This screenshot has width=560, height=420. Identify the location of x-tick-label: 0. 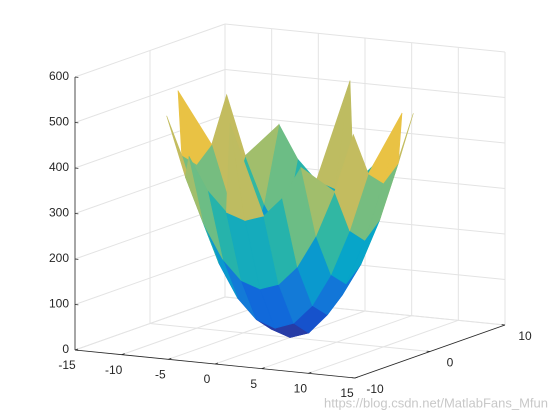
(207, 379).